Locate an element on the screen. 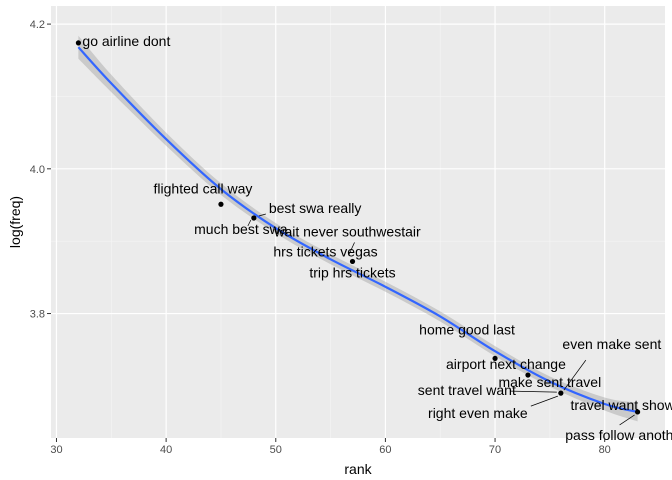  y-axis-title: log(freq) is located at coordinates (15, 222).